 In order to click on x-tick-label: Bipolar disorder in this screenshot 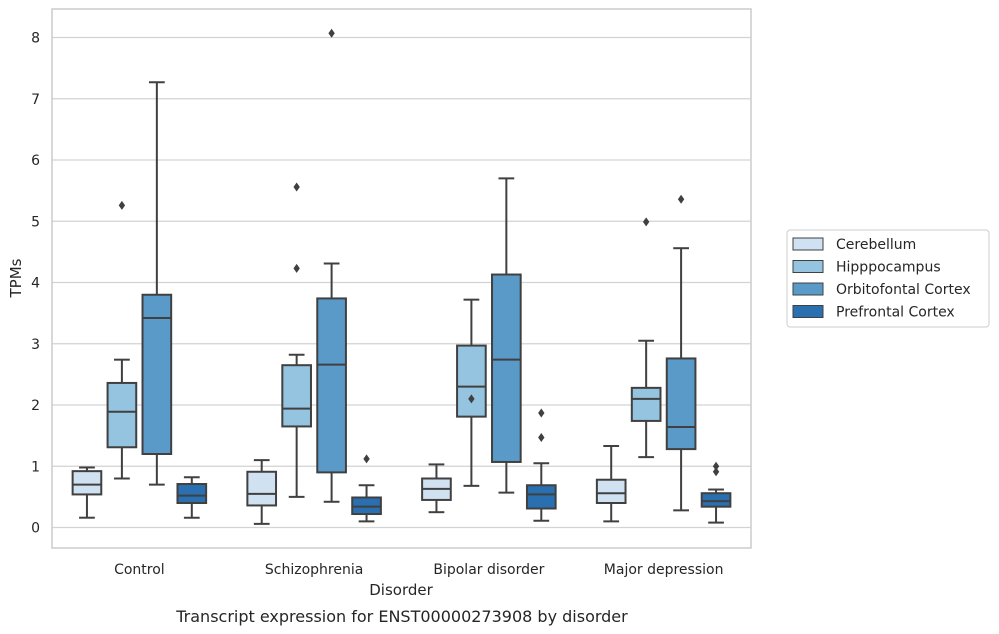, I will do `click(488, 570)`.